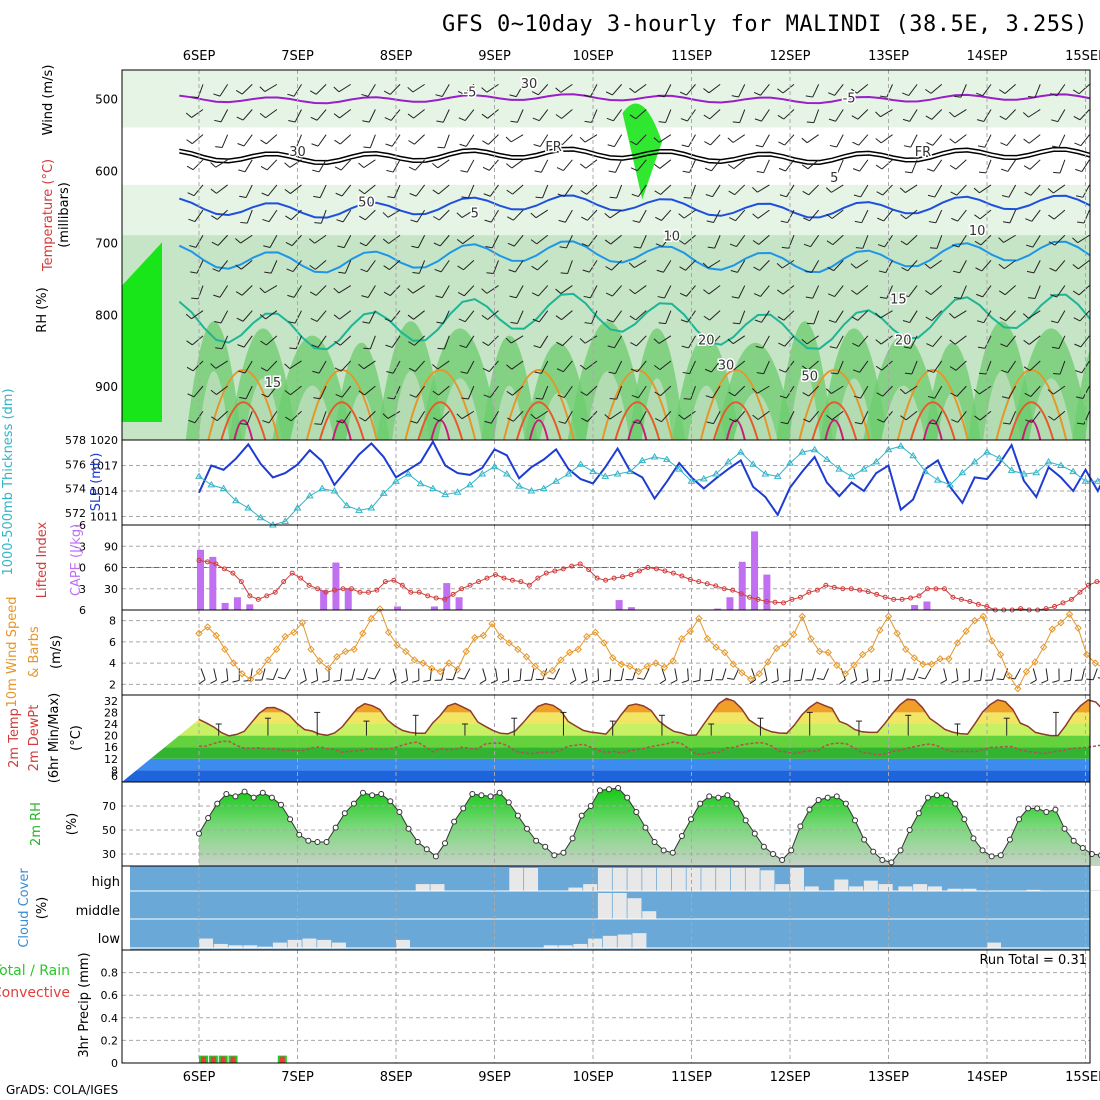 The image size is (1100, 1100). What do you see at coordinates (606, 764) in the screenshot?
I see `temp-band` at bounding box center [606, 764].